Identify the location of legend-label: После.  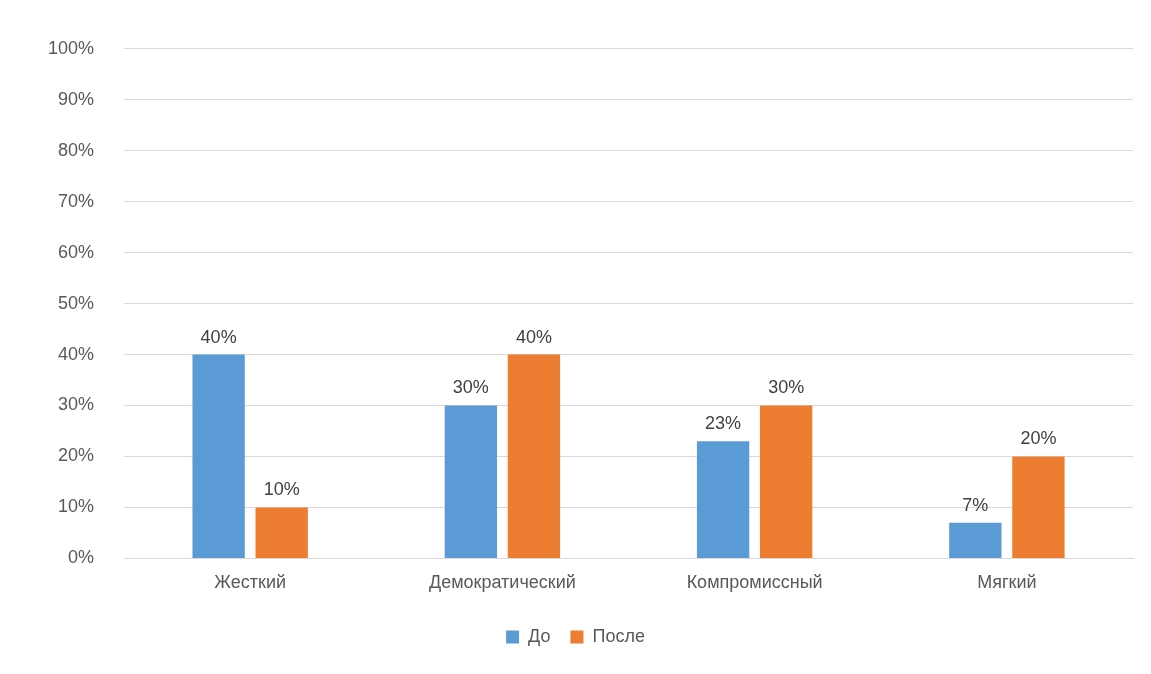
(618, 635).